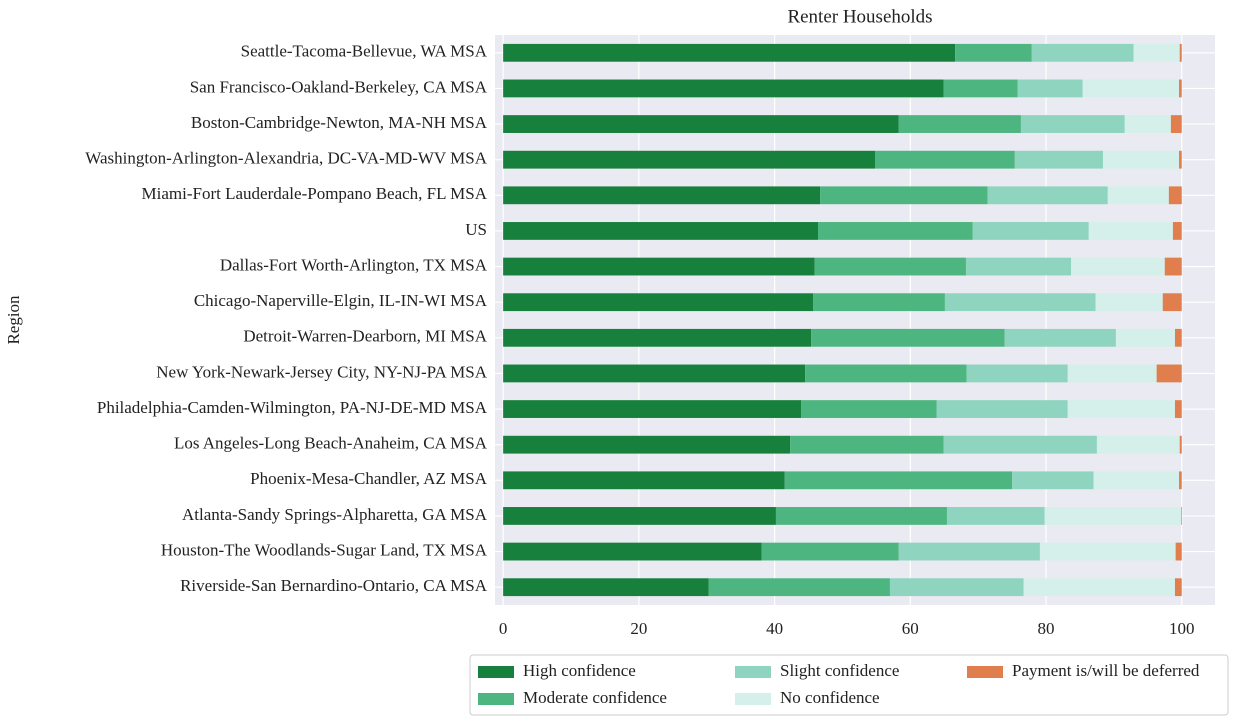 Image resolution: width=1236 pixels, height=717 pixels. Describe the element at coordinates (638, 628) in the screenshot. I see `x-tick-label: 20` at that location.